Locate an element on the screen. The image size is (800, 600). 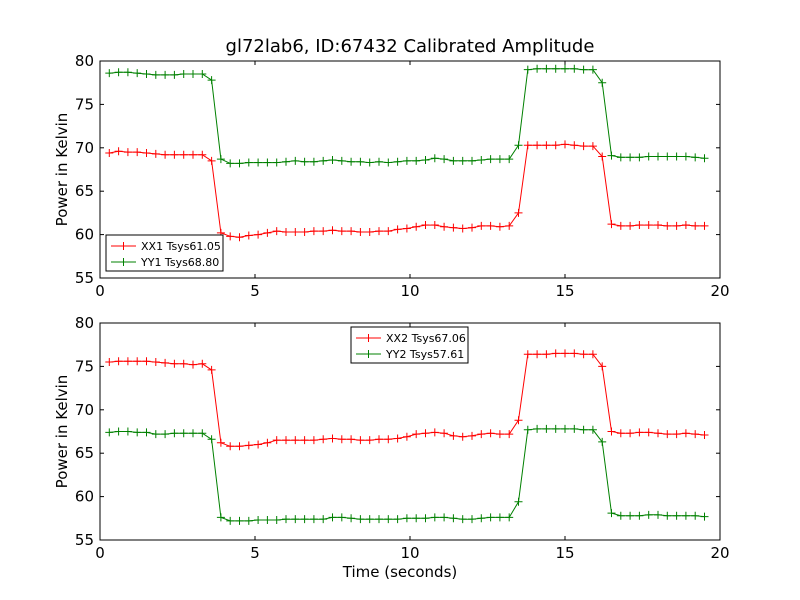
legend-entry-label: YY2 Tsys57.61 is located at coordinates (424, 354).